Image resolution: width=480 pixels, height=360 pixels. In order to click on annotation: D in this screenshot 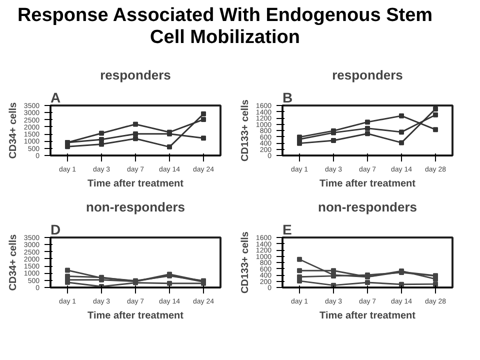, I will do `click(55, 230)`.